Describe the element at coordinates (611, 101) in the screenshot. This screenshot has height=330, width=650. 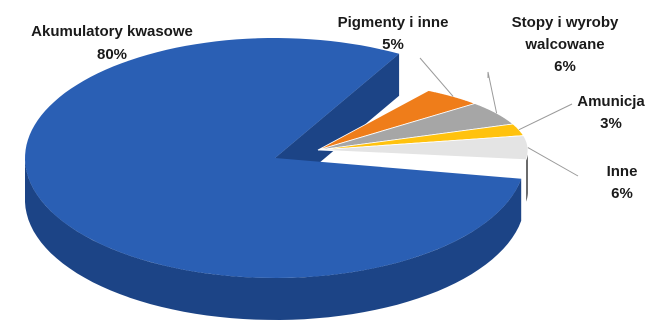
I see `label-amunicja-name: Amunicja` at that location.